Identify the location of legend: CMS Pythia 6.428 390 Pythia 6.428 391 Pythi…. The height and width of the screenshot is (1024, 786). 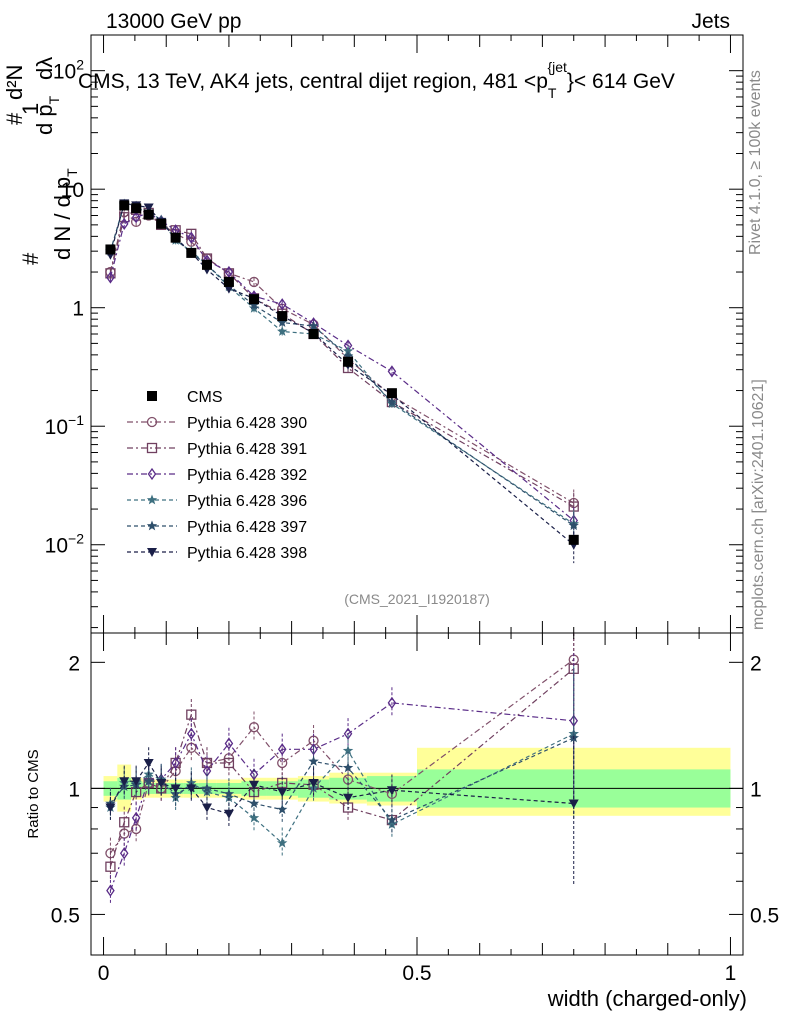
(217, 475).